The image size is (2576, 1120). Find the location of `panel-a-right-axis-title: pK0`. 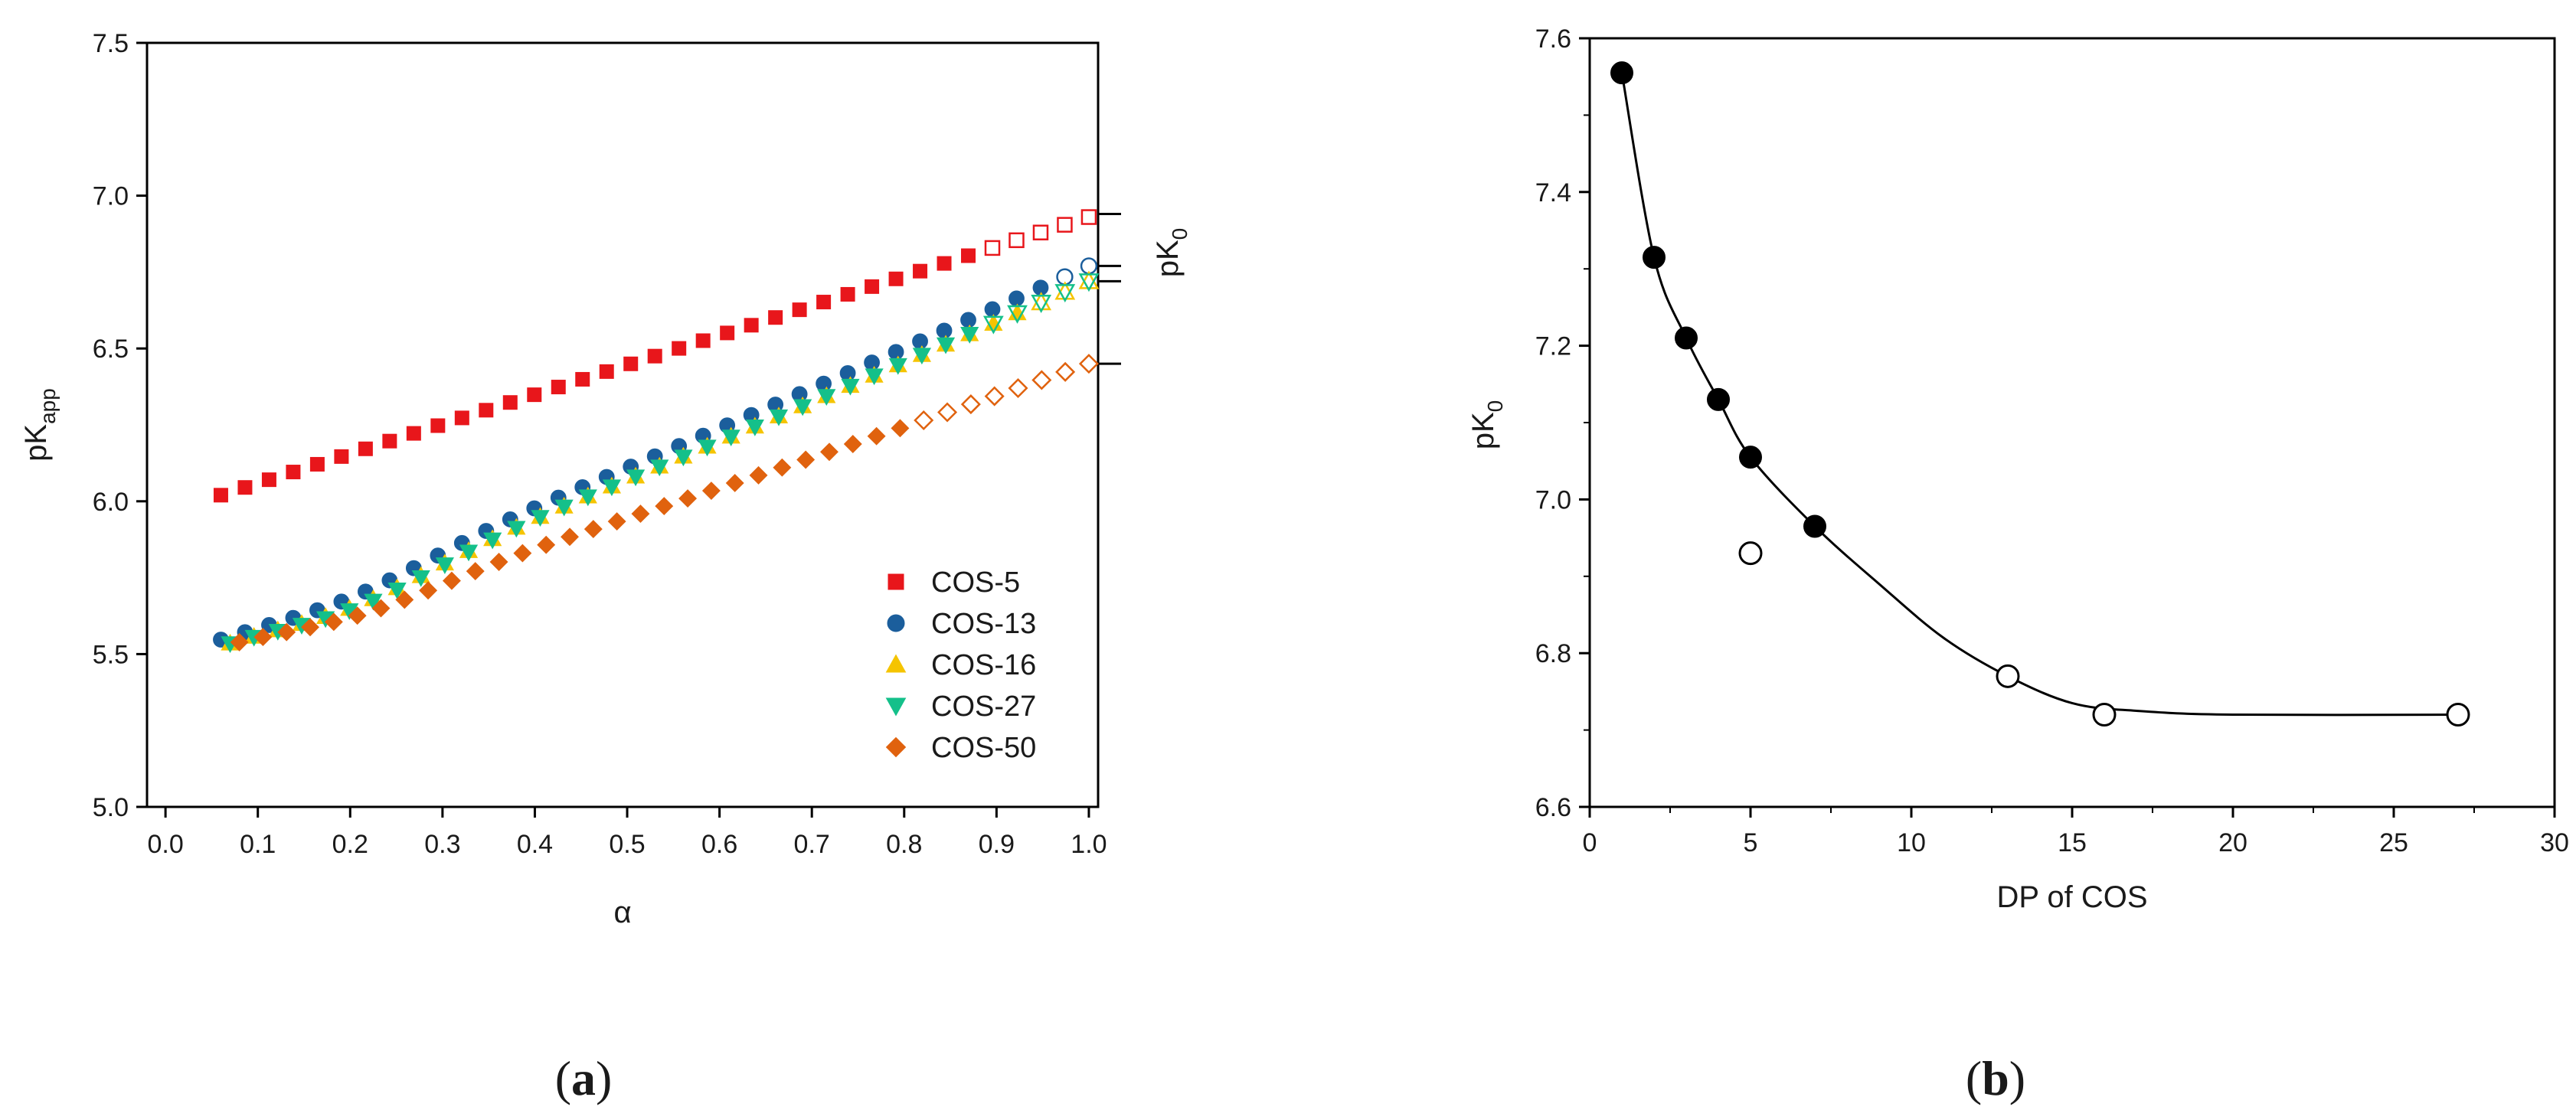

panel-a-right-axis-title: pK0 is located at coordinates (1171, 253).